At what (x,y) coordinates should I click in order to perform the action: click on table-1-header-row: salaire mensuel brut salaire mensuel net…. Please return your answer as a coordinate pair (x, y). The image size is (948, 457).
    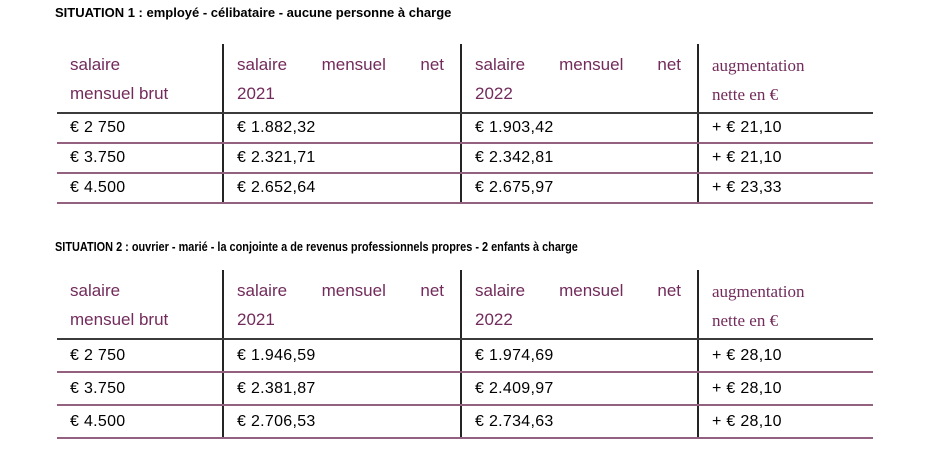
    Looking at the image, I should click on (465, 79).